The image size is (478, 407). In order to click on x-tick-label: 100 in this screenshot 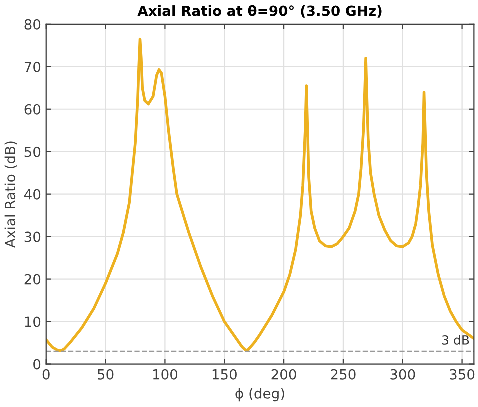, I will do `click(165, 374)`.